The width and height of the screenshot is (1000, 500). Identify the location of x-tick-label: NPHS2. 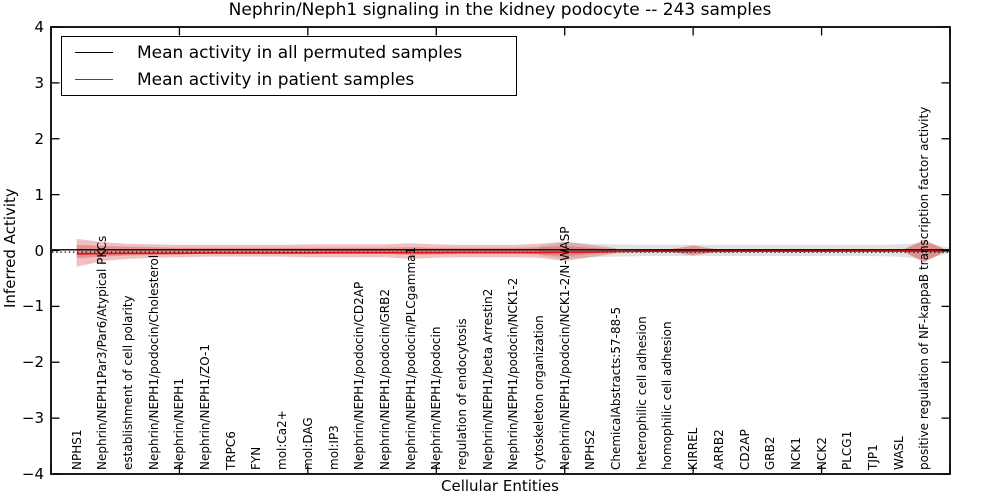
(590, 450).